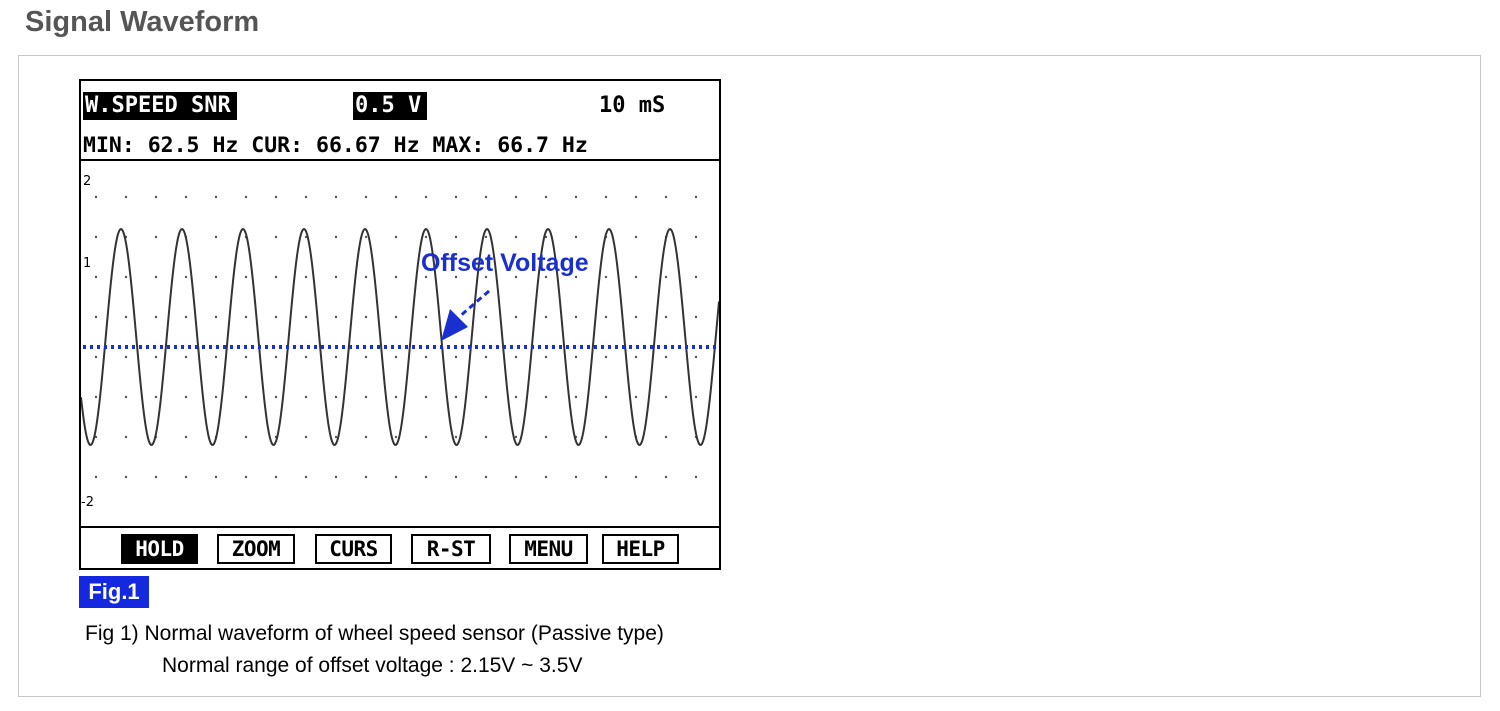 Image resolution: width=1500 pixels, height=711 pixels. What do you see at coordinates (454, 325) in the screenshot?
I see `annotation-arrow-head` at bounding box center [454, 325].